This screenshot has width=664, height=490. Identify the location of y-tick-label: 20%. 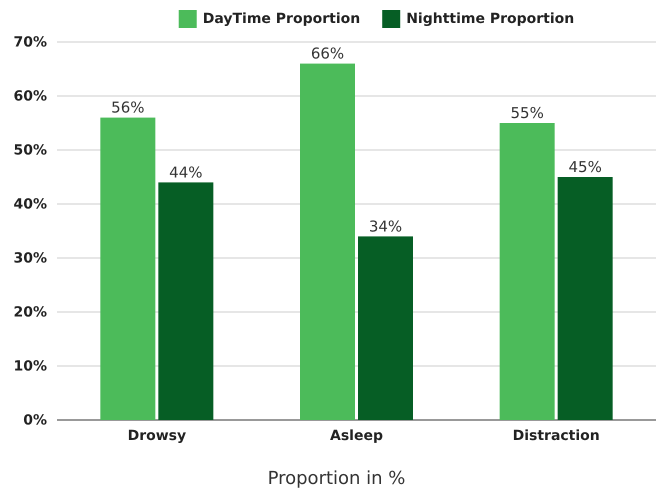
(30, 312).